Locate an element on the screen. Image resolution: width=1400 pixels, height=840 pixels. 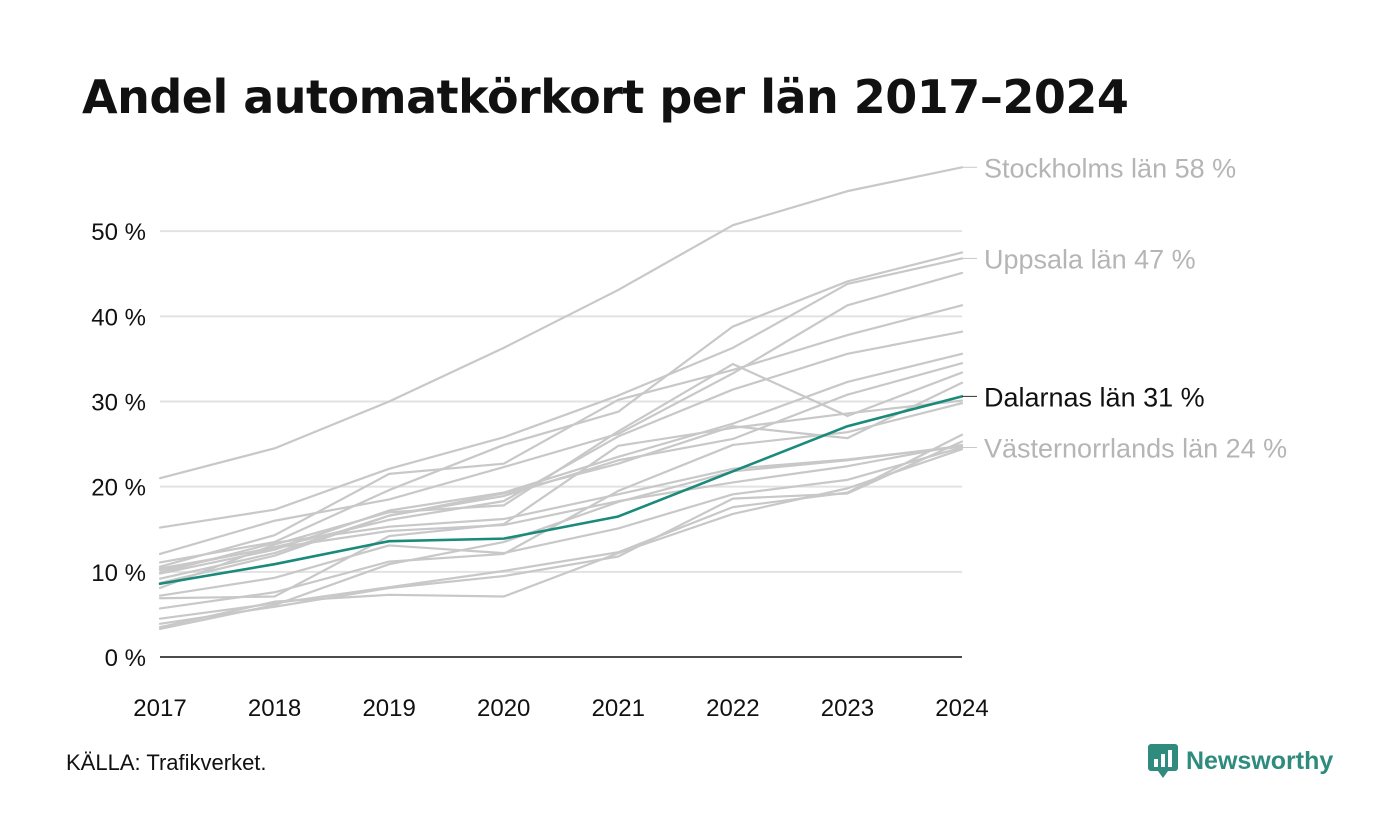
series-end-label: Uppsala län 47 % is located at coordinates (1090, 259).